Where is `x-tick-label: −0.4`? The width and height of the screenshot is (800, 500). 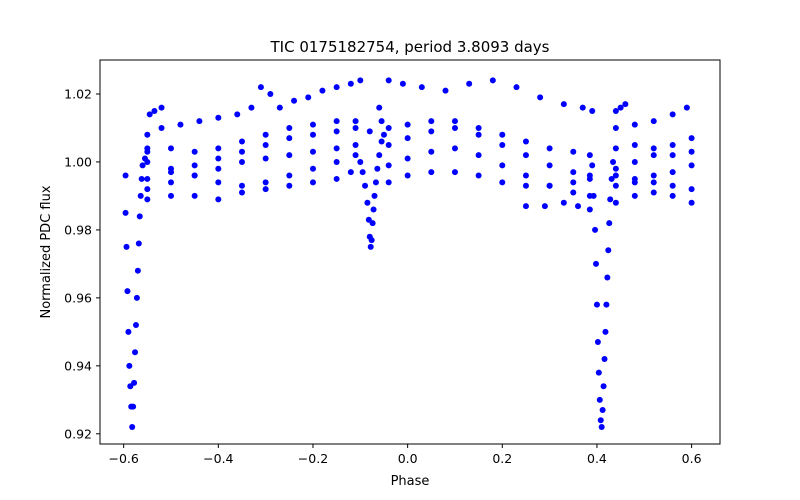
x-tick-label: −0.4 is located at coordinates (218, 458).